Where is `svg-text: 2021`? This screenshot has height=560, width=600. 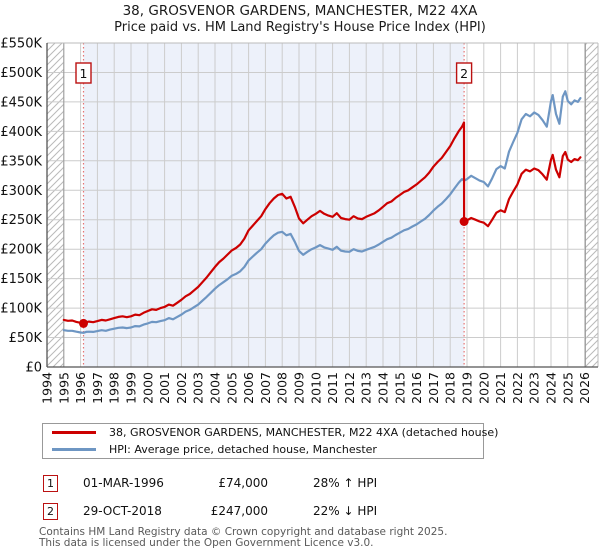
svg-text: 2021 is located at coordinates (500, 388).